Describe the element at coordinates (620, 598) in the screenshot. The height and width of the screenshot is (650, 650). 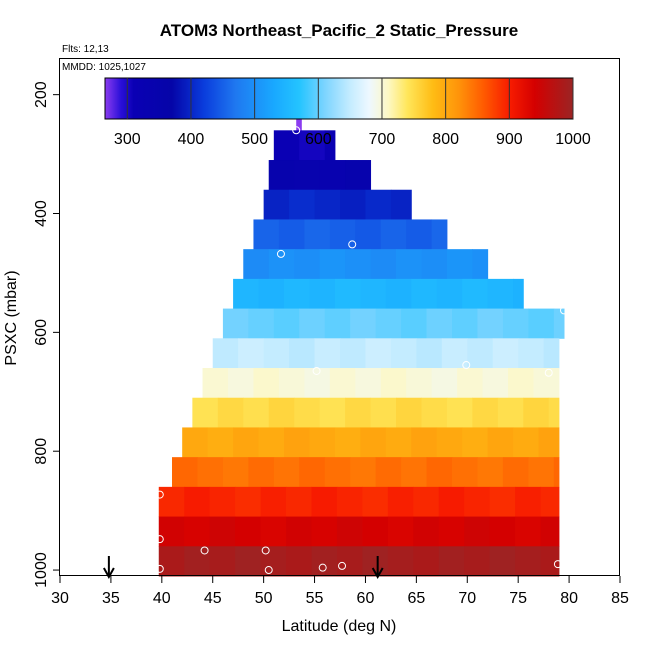
I see `x-tick-label: 85` at that location.